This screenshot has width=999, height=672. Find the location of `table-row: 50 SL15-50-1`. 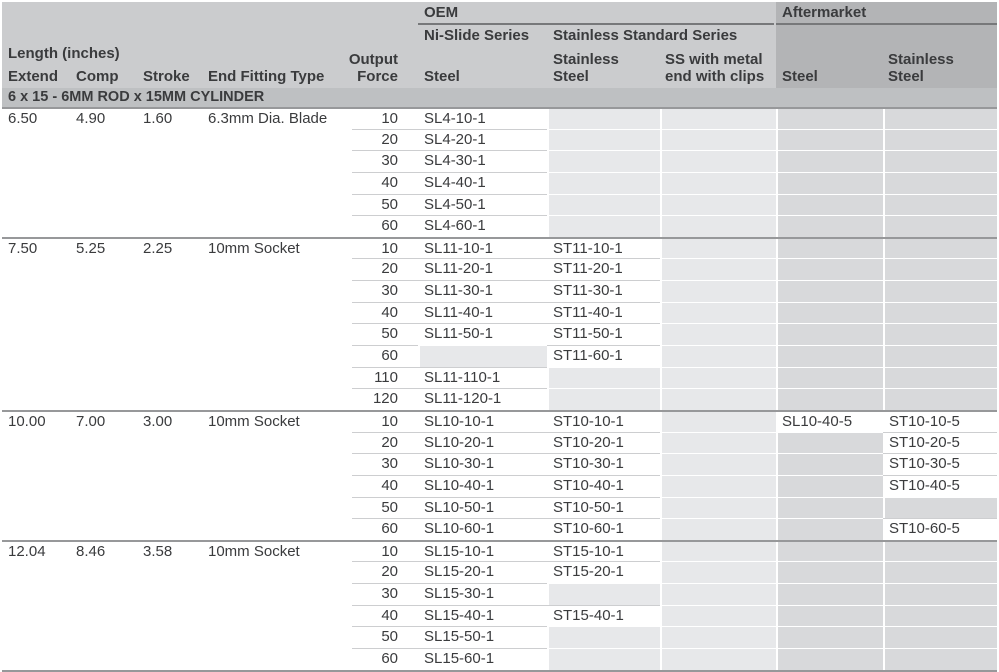

table-row: 50 SL15-50-1 is located at coordinates (499, 637).